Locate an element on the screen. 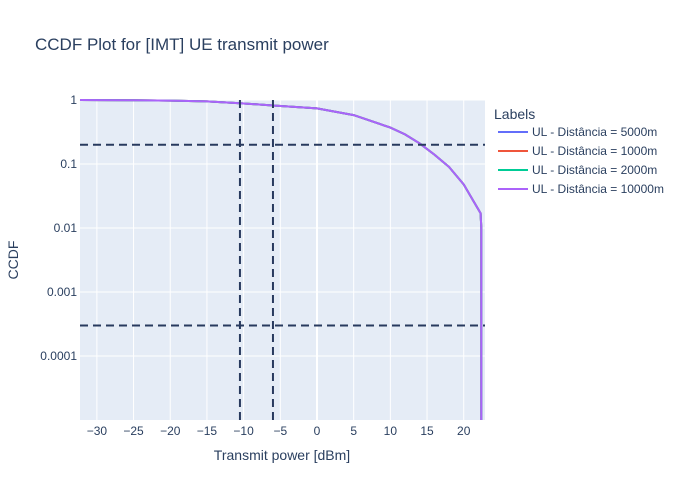  x-tick-label: 15 is located at coordinates (427, 431).